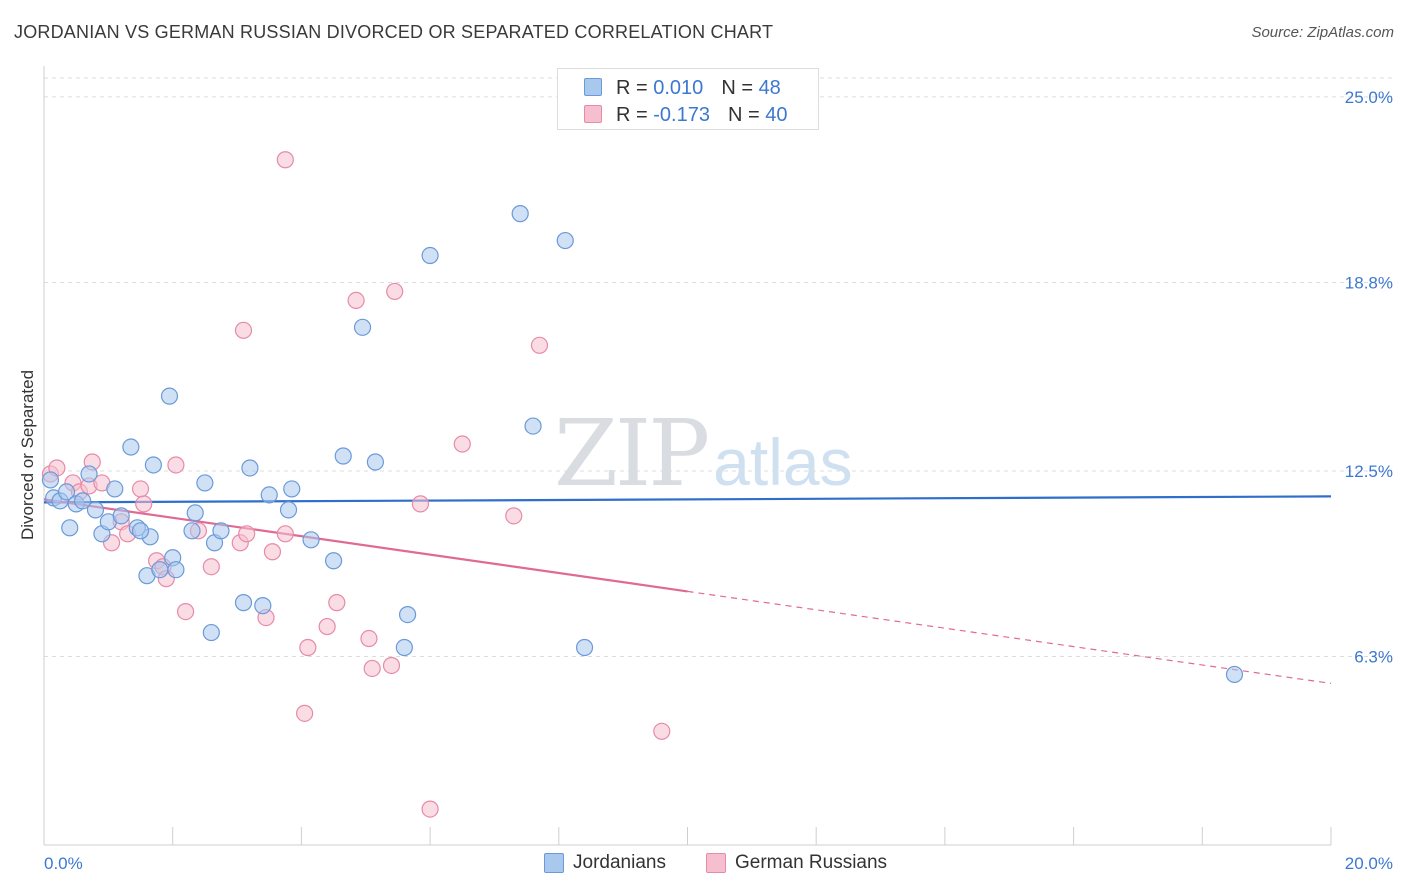 Image resolution: width=1406 pixels, height=892 pixels. I want to click on legend-swatch-german-russians, so click(593, 114).